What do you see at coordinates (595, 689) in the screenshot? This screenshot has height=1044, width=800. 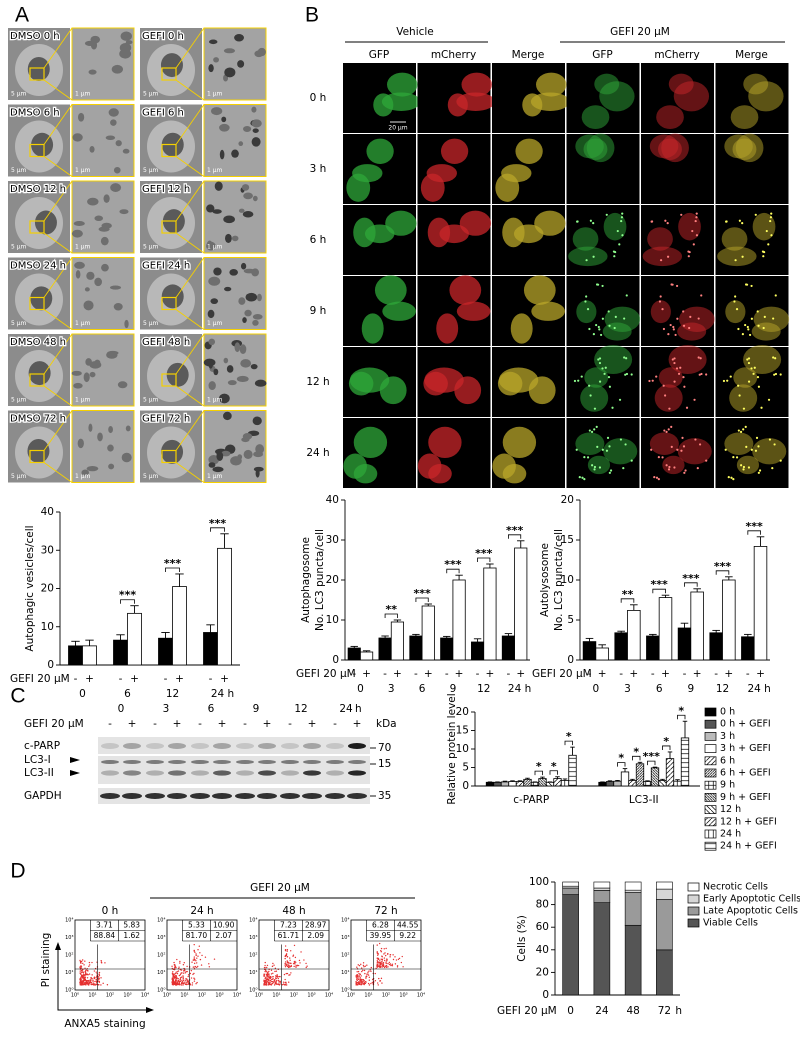 I see `x-tick-label: 0` at bounding box center [595, 689].